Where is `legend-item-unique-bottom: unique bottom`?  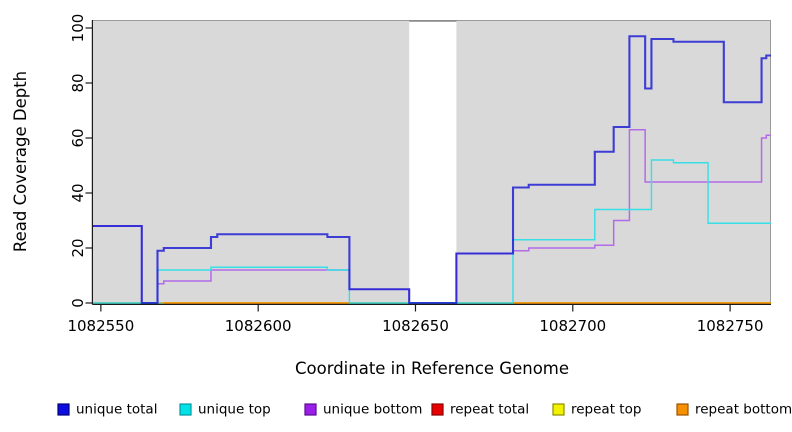
legend-item-unique-bottom: unique bottom is located at coordinates (363, 410).